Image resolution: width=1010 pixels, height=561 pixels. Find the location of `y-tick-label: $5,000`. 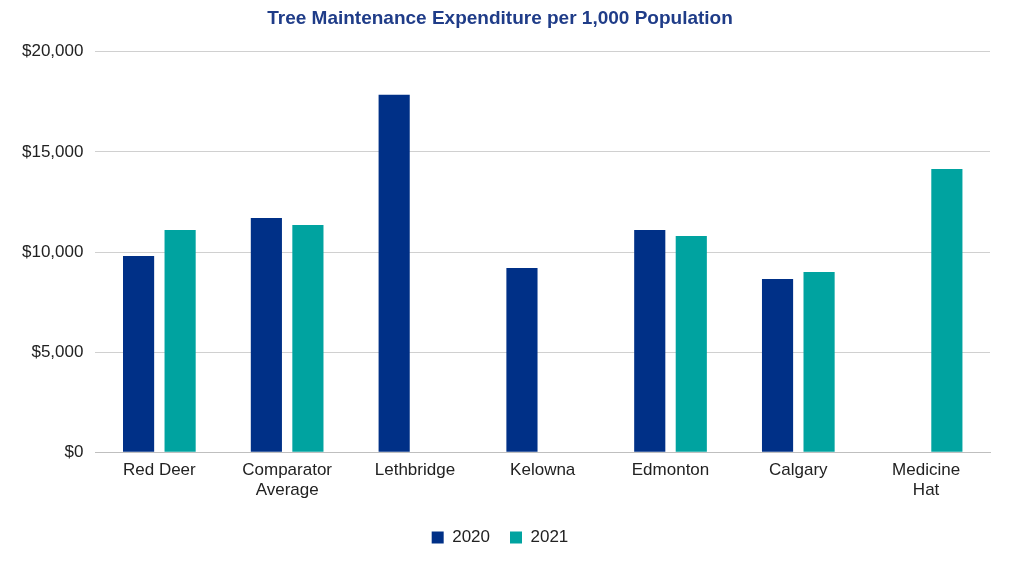

y-tick-label: $5,000 is located at coordinates (57, 351).